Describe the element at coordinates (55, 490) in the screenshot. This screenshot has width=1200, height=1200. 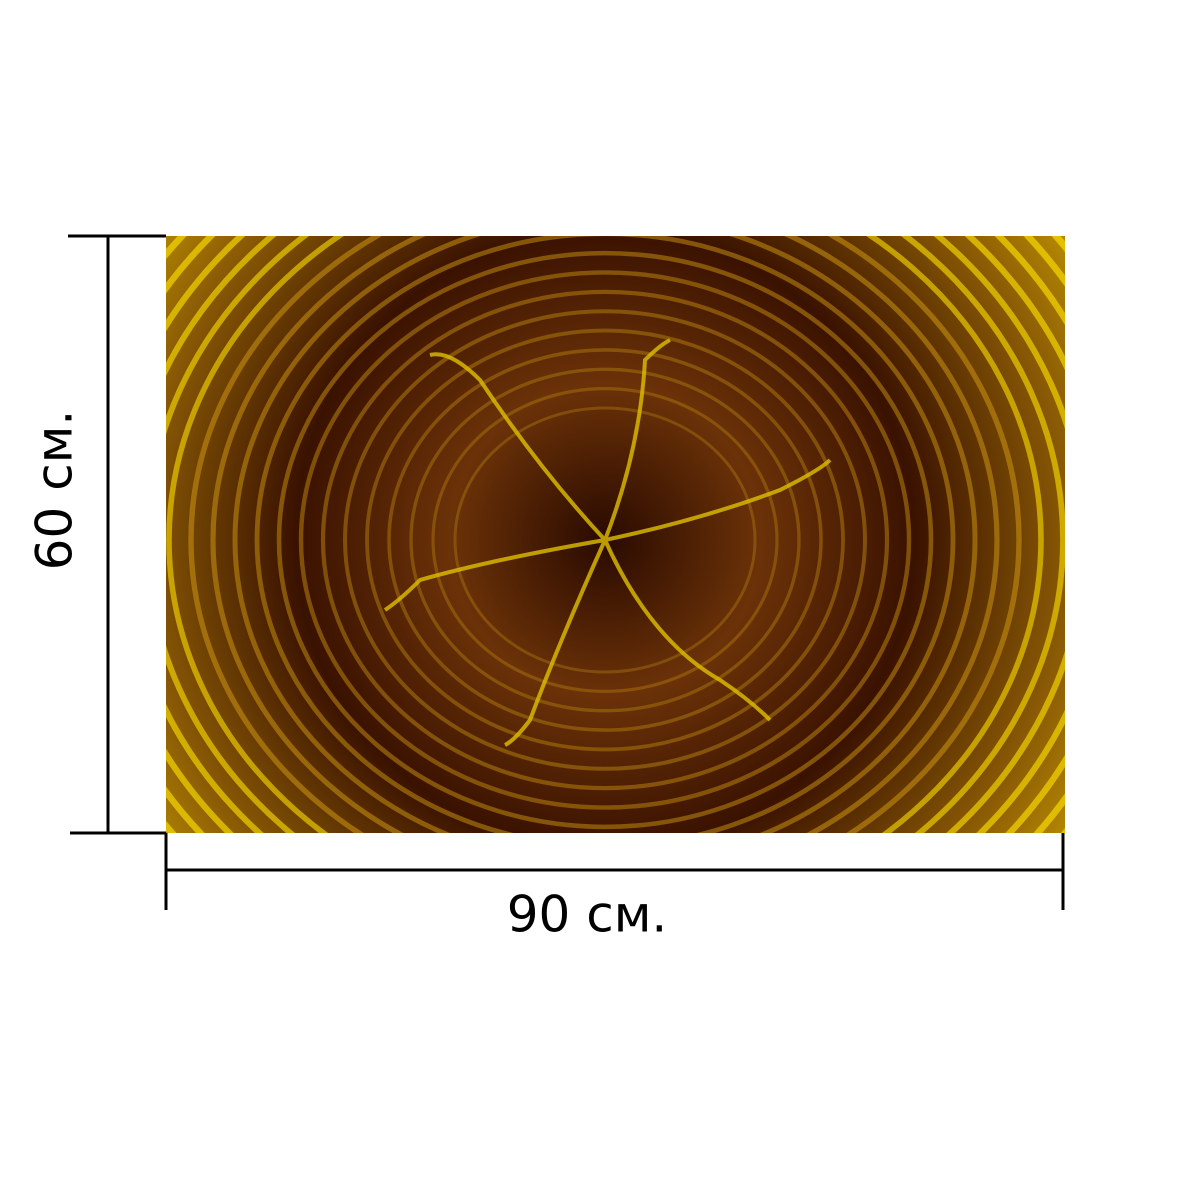
I see `height-label: 60 см.` at that location.